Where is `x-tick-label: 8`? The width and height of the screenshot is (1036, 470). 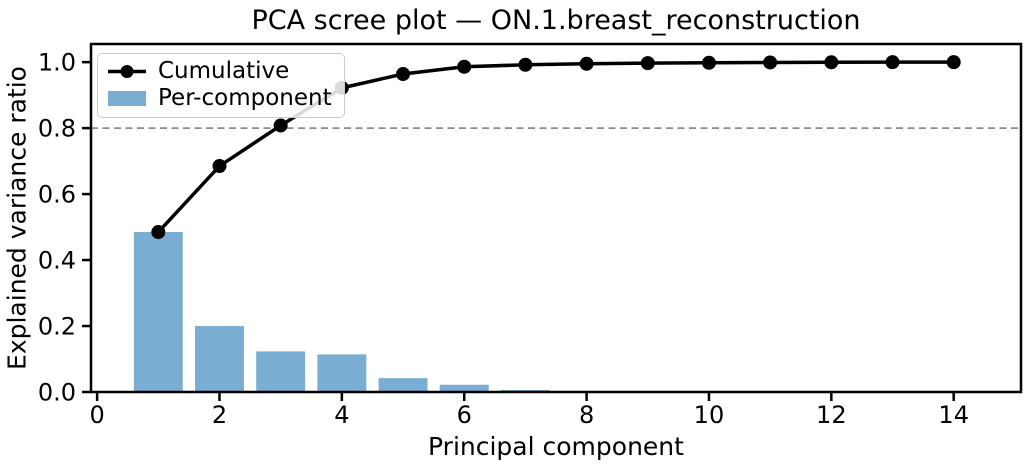 x-tick-label: 8 is located at coordinates (586, 415).